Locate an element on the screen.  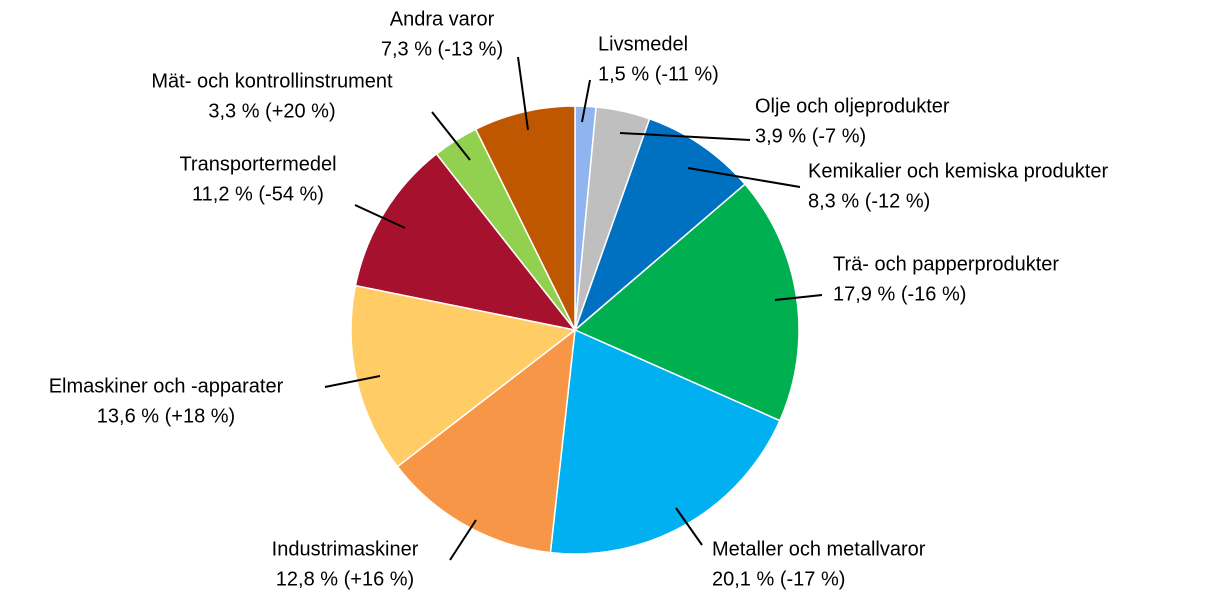
category-label: Mät- och kontrollinstrument is located at coordinates (272, 81).